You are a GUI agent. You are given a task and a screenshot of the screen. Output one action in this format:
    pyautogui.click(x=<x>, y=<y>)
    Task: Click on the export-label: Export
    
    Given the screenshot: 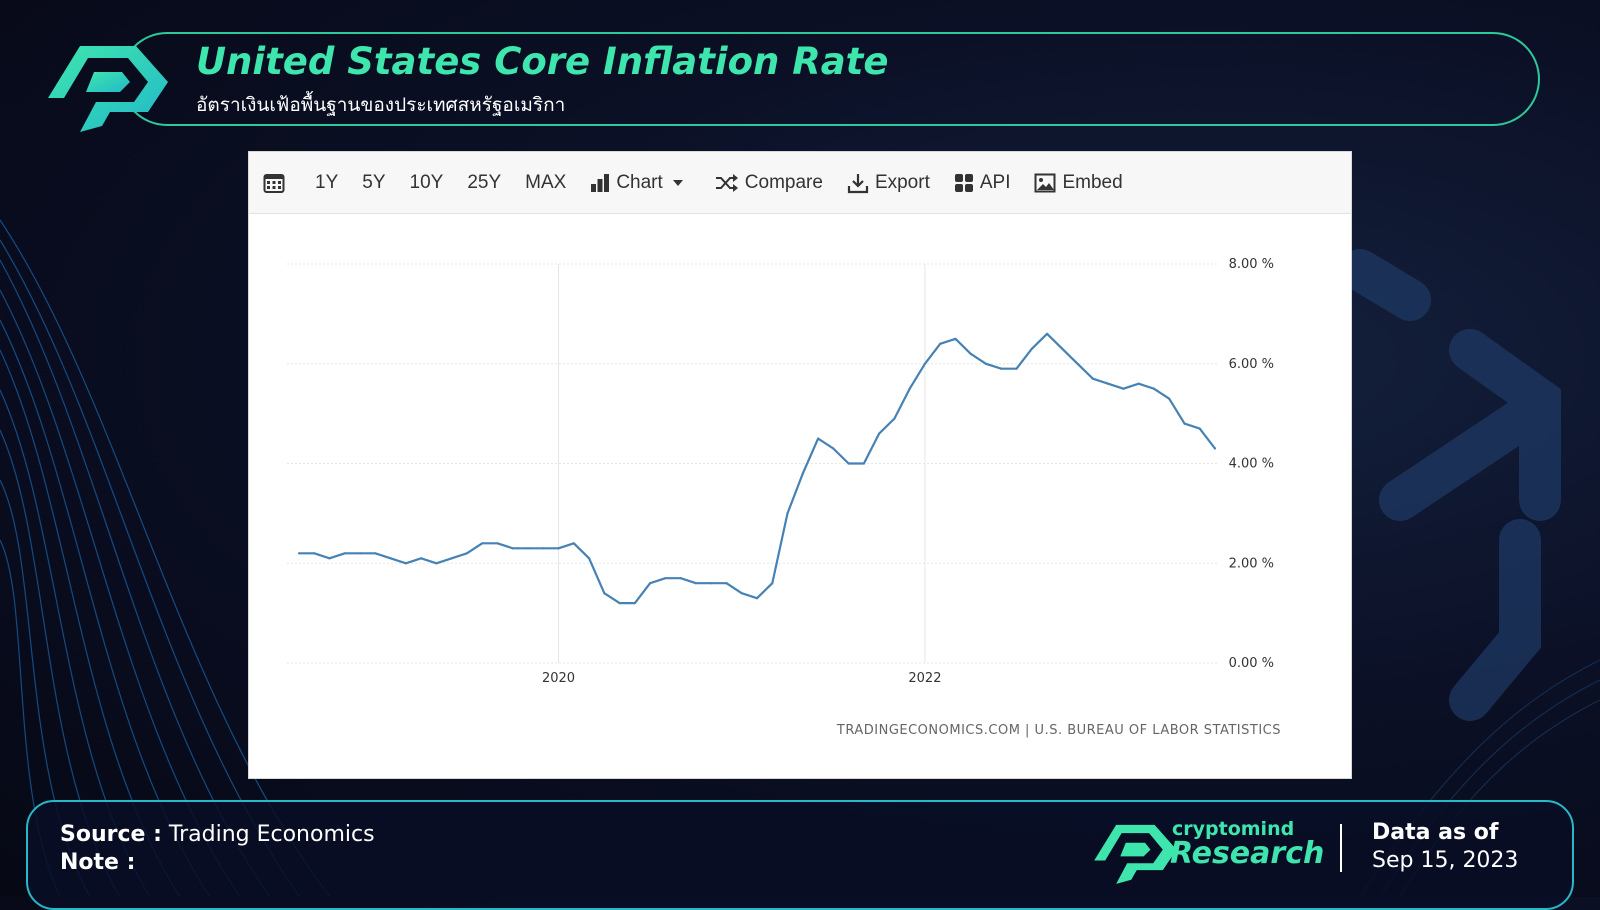 What is the action you would take?
    pyautogui.click(x=902, y=182)
    